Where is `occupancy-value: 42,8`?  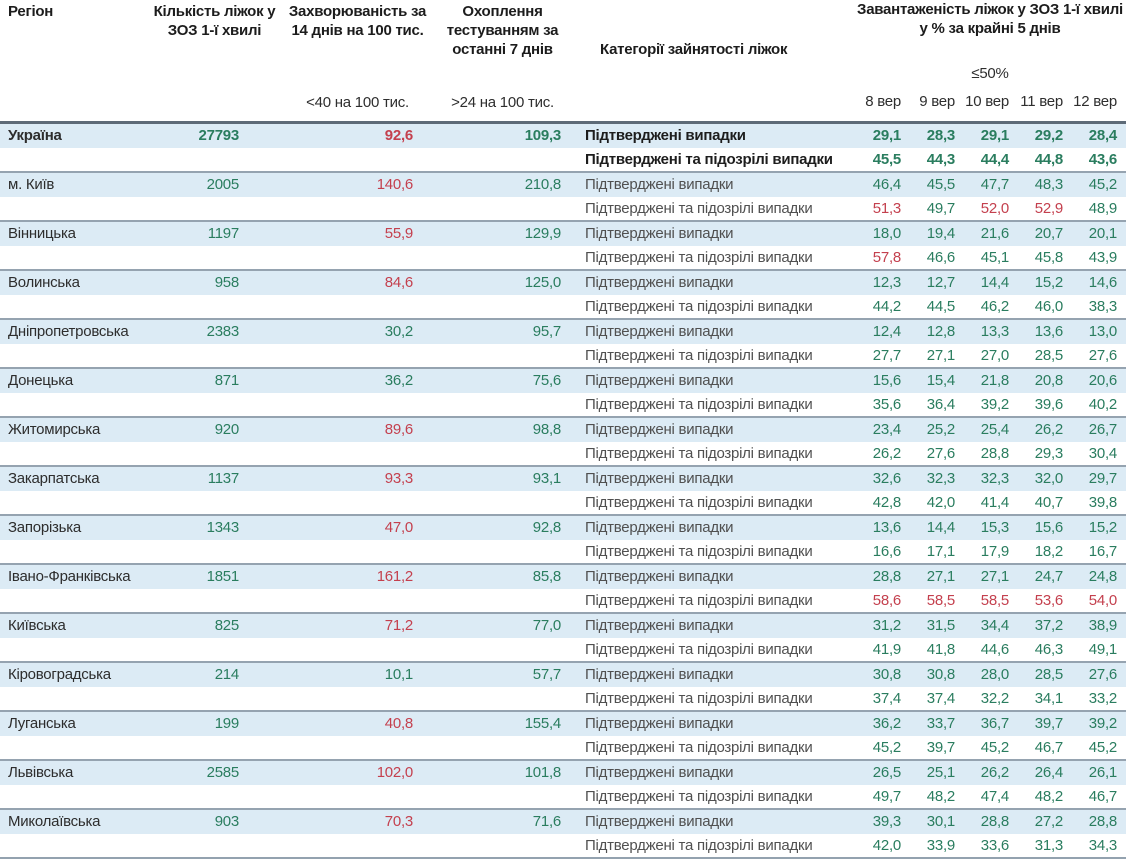
occupancy-value: 42,8 is located at coordinates (886, 502).